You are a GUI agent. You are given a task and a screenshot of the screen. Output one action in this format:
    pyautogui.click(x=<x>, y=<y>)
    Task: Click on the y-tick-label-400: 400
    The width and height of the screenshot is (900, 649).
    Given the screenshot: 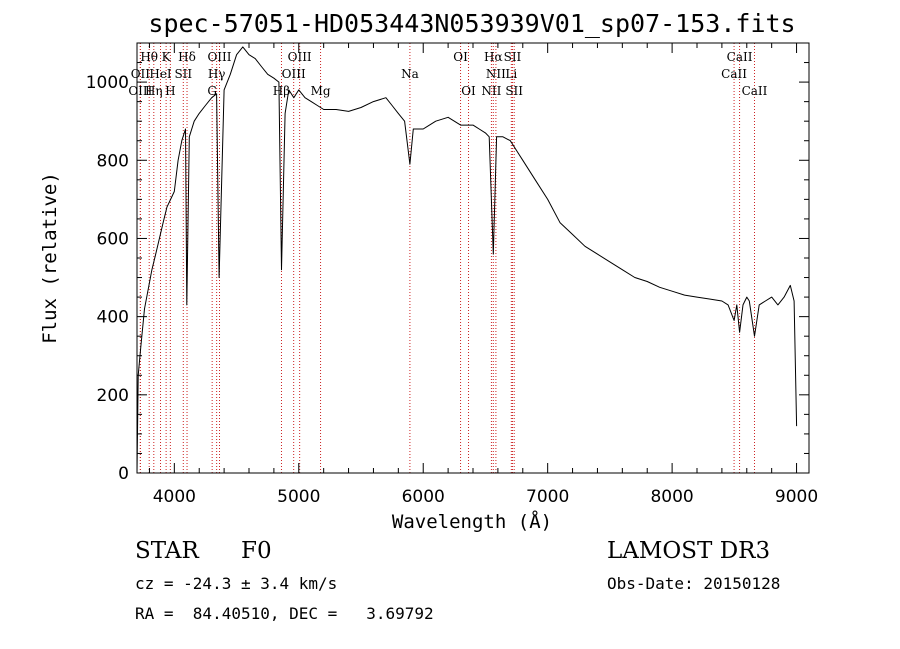 What is the action you would take?
    pyautogui.click(x=113, y=318)
    